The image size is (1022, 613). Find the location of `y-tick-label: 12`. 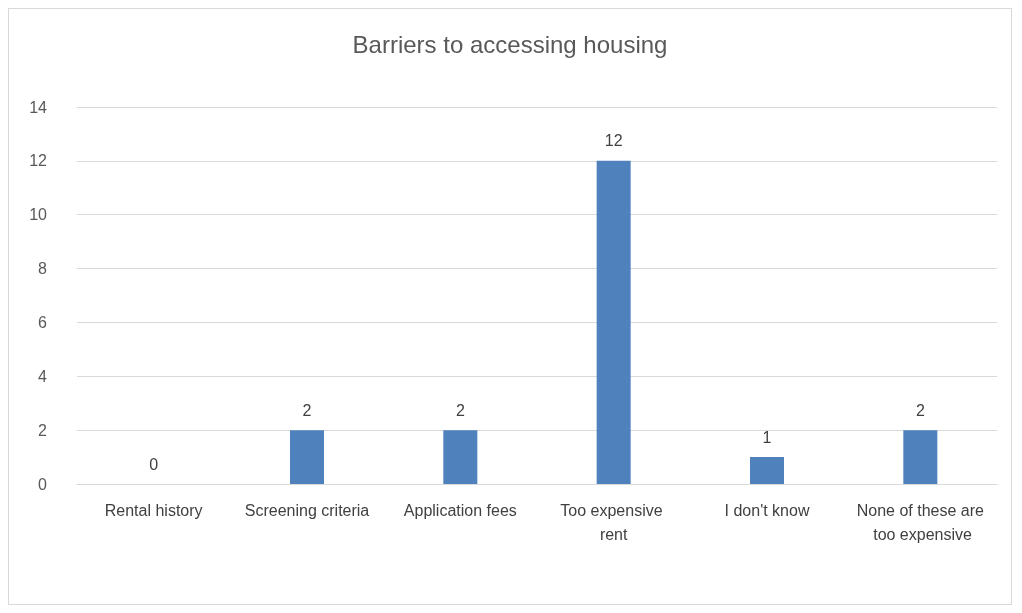

y-tick-label: 12 is located at coordinates (38, 161).